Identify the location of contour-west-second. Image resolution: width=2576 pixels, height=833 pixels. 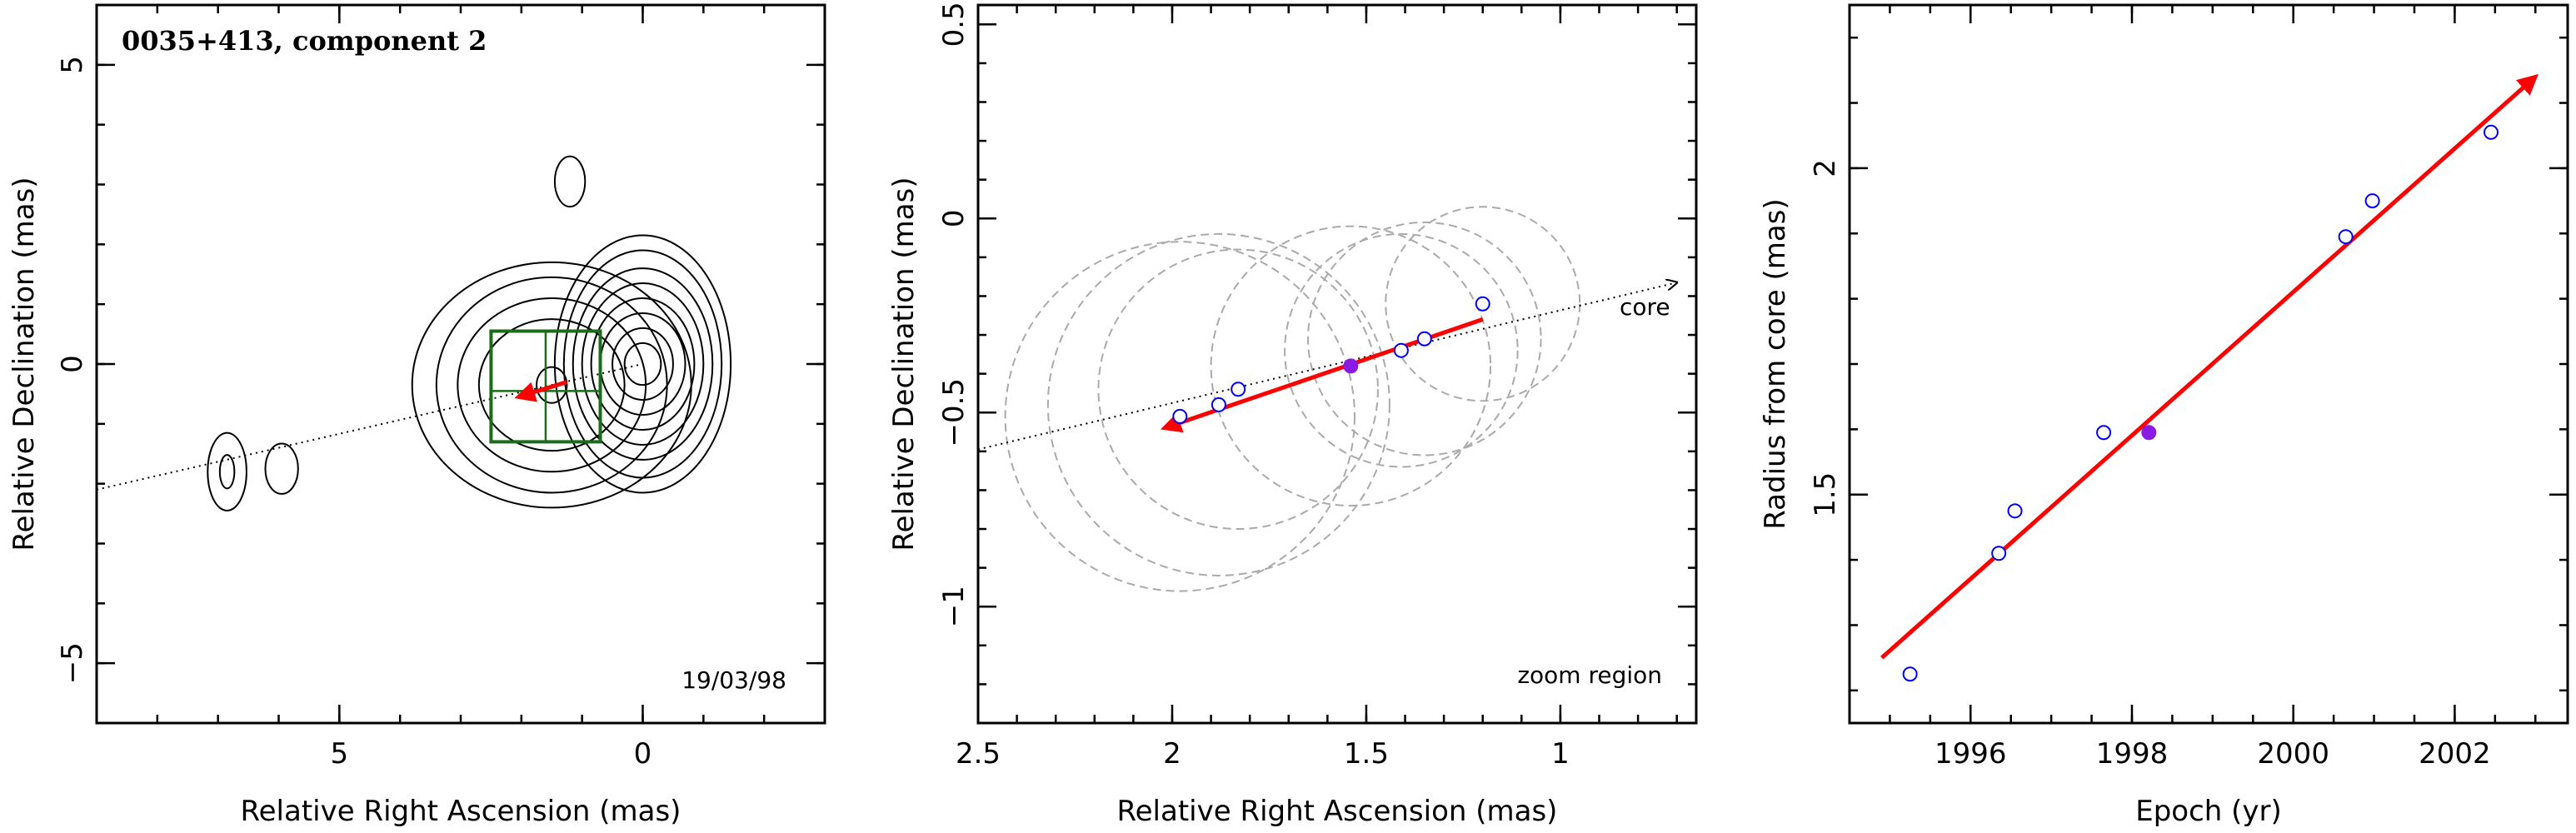
(281, 468).